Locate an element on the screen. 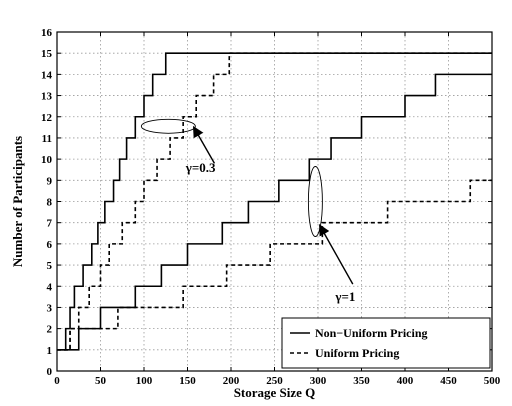 The width and height of the screenshot is (512, 406). x-axis-label: Storage Size Q is located at coordinates (275, 392).